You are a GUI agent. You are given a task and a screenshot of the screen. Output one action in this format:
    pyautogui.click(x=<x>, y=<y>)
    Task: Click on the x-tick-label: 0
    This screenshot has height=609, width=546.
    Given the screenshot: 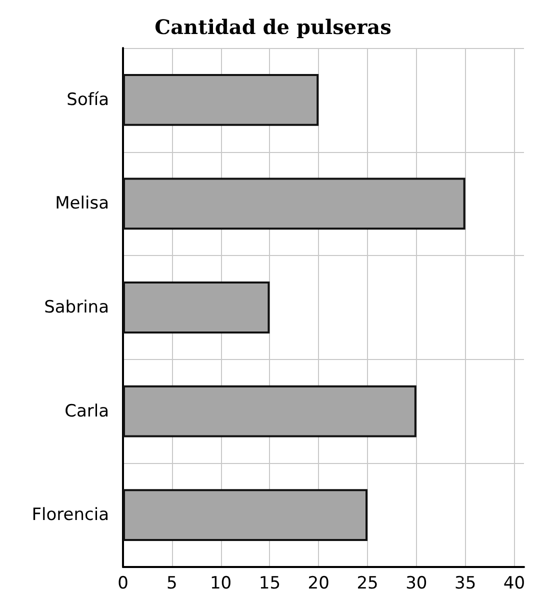 What is the action you would take?
    pyautogui.click(x=123, y=584)
    